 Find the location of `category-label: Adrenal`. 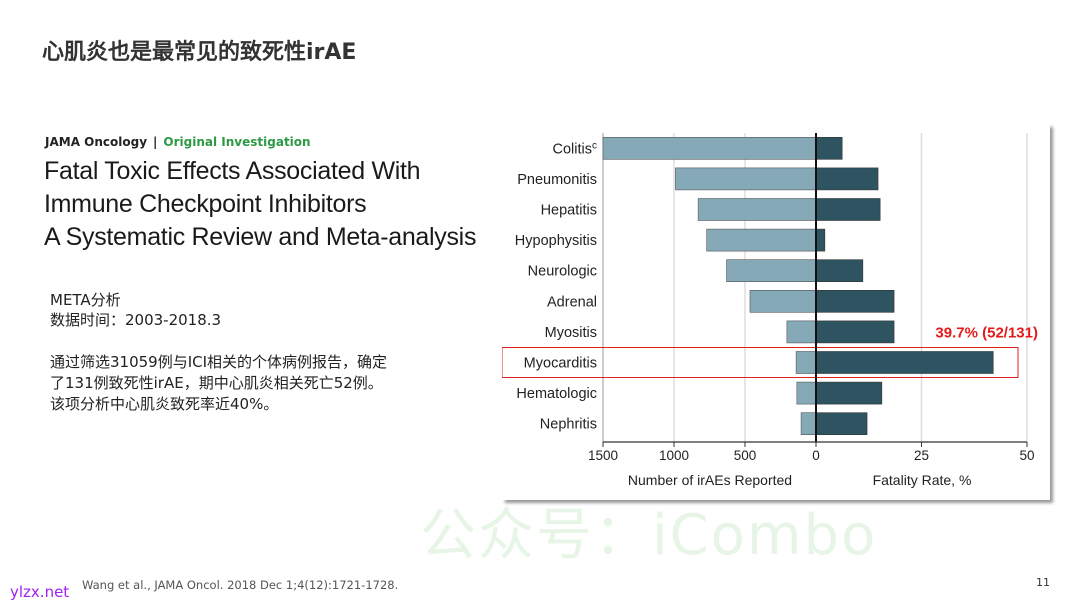

category-label: Adrenal is located at coordinates (572, 302).